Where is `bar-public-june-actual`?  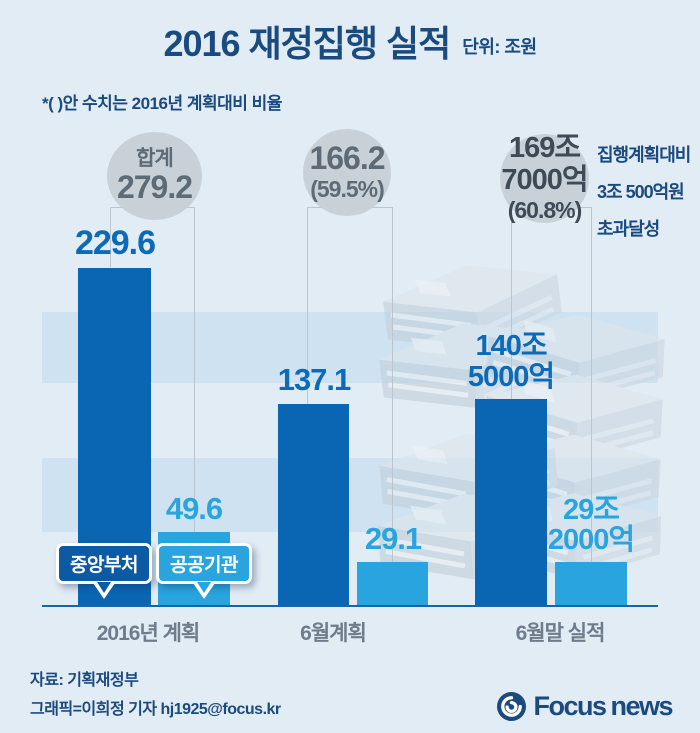
bar-public-june-actual is located at coordinates (591, 583).